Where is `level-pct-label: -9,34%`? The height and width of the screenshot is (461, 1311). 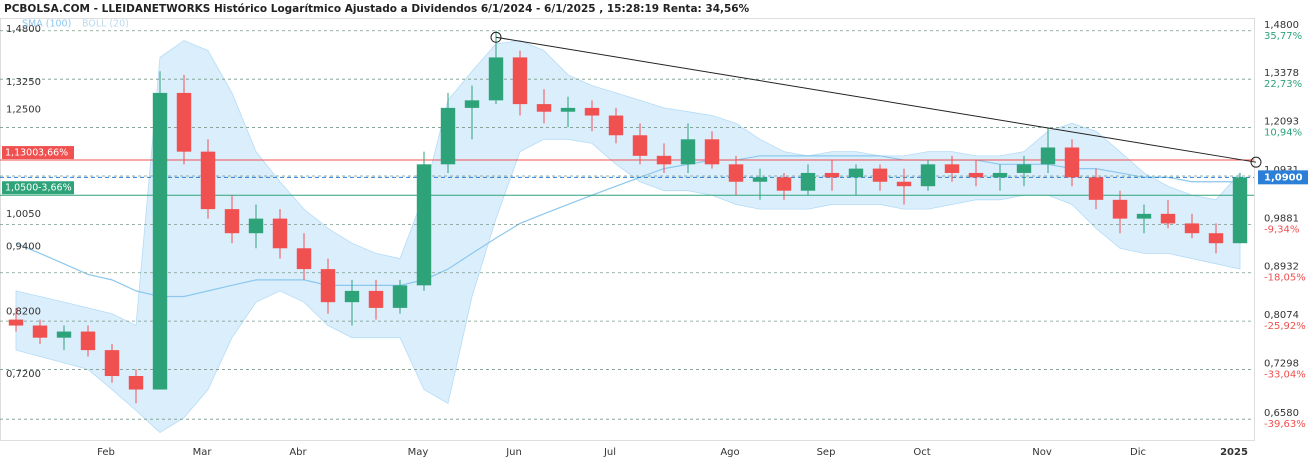
level-pct-label: -9,34% is located at coordinates (1281, 229).